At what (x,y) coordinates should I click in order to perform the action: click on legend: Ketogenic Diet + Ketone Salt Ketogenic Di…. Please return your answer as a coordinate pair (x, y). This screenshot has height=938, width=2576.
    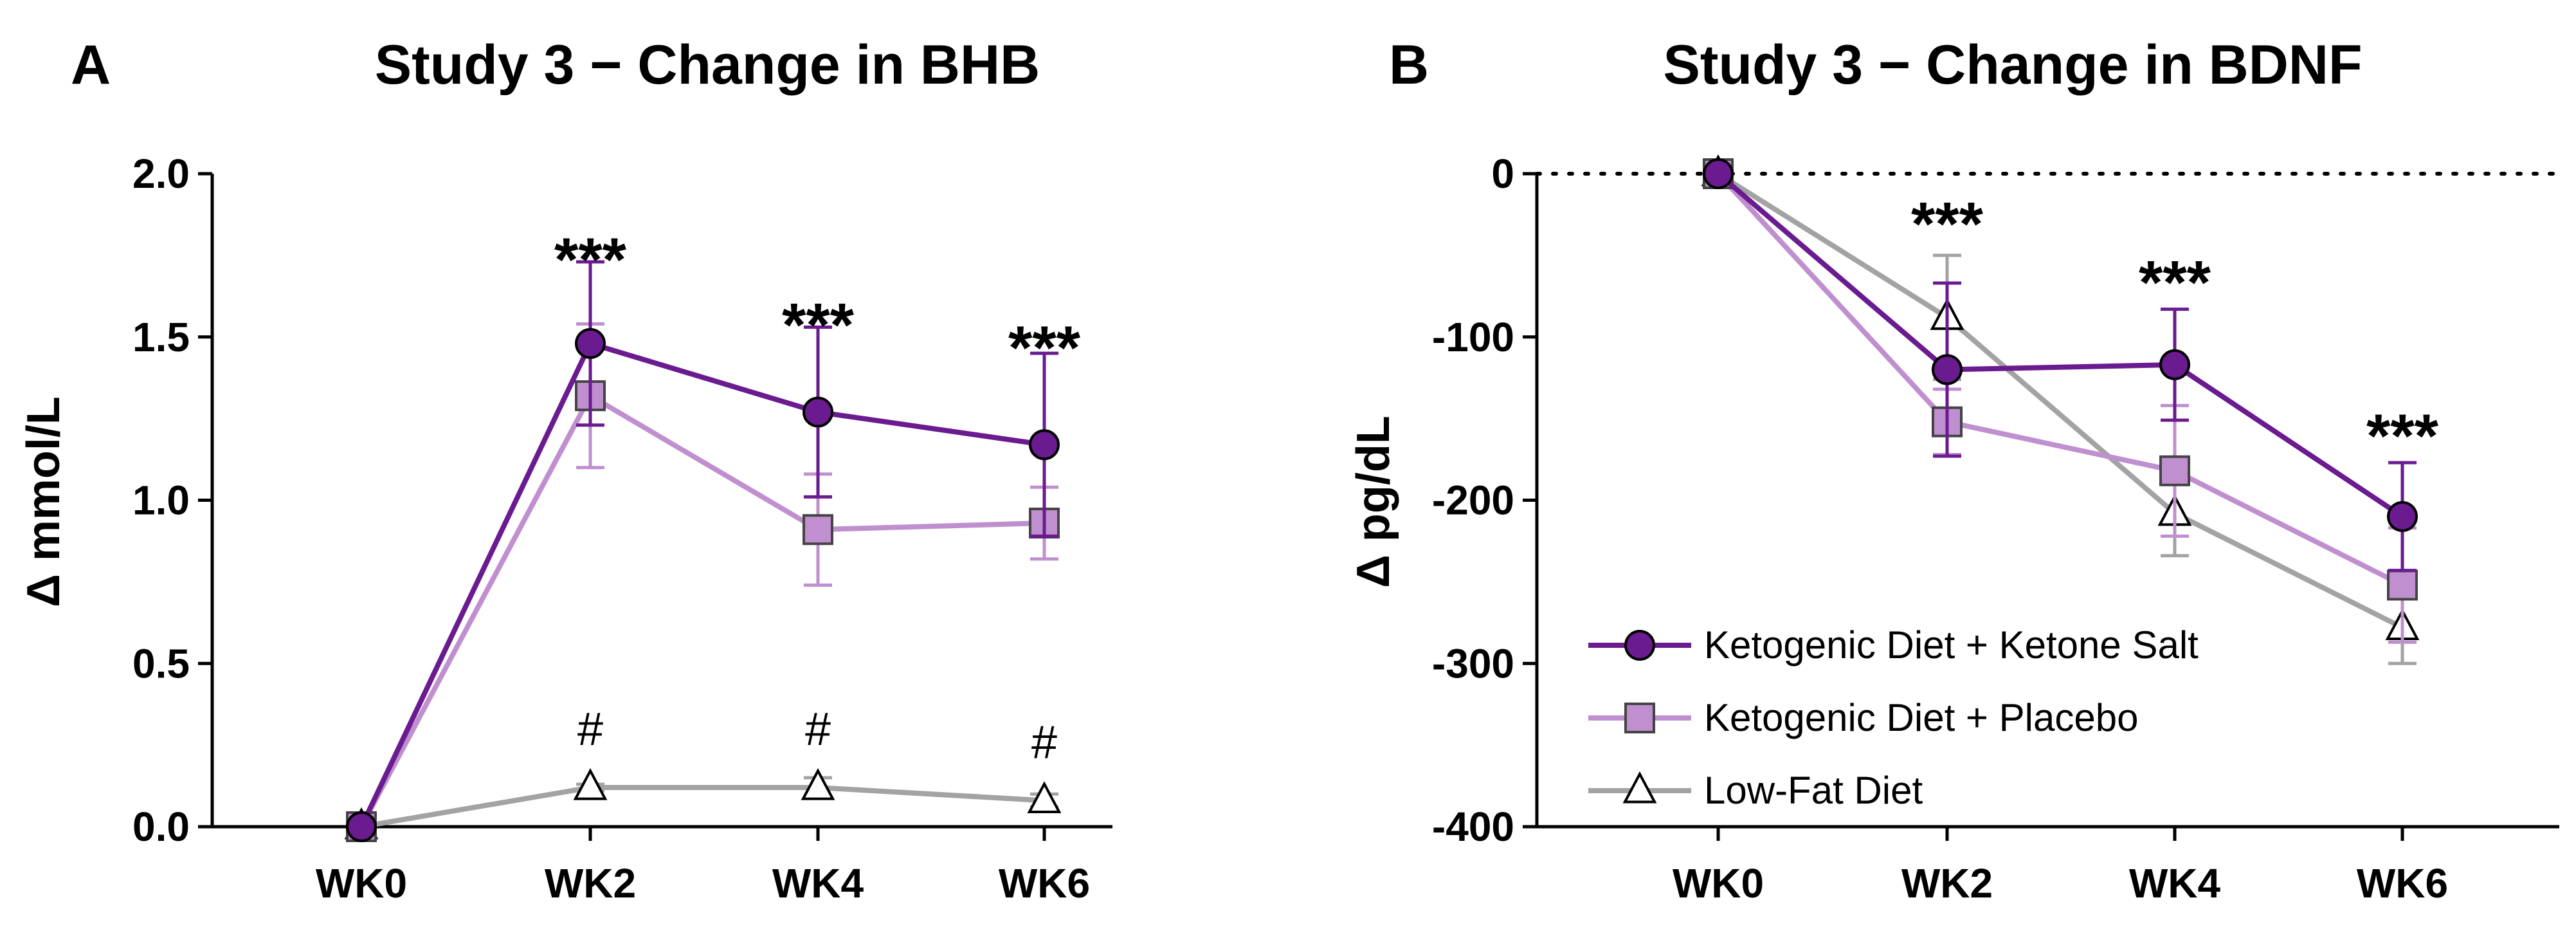
    Looking at the image, I should click on (1893, 717).